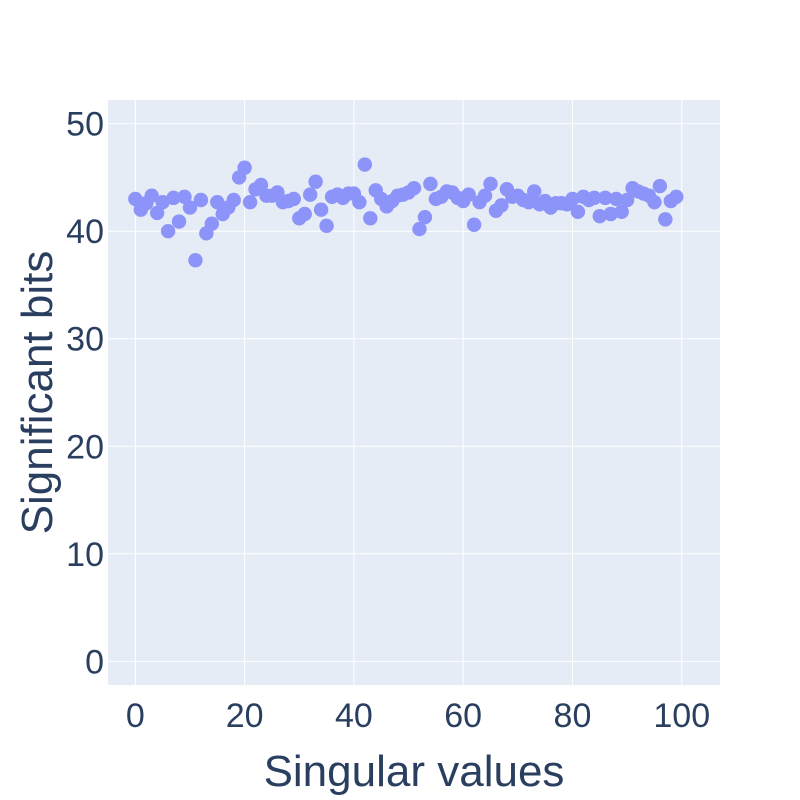 This screenshot has height=800, width=800. I want to click on x-tick-label: 20, so click(245, 716).